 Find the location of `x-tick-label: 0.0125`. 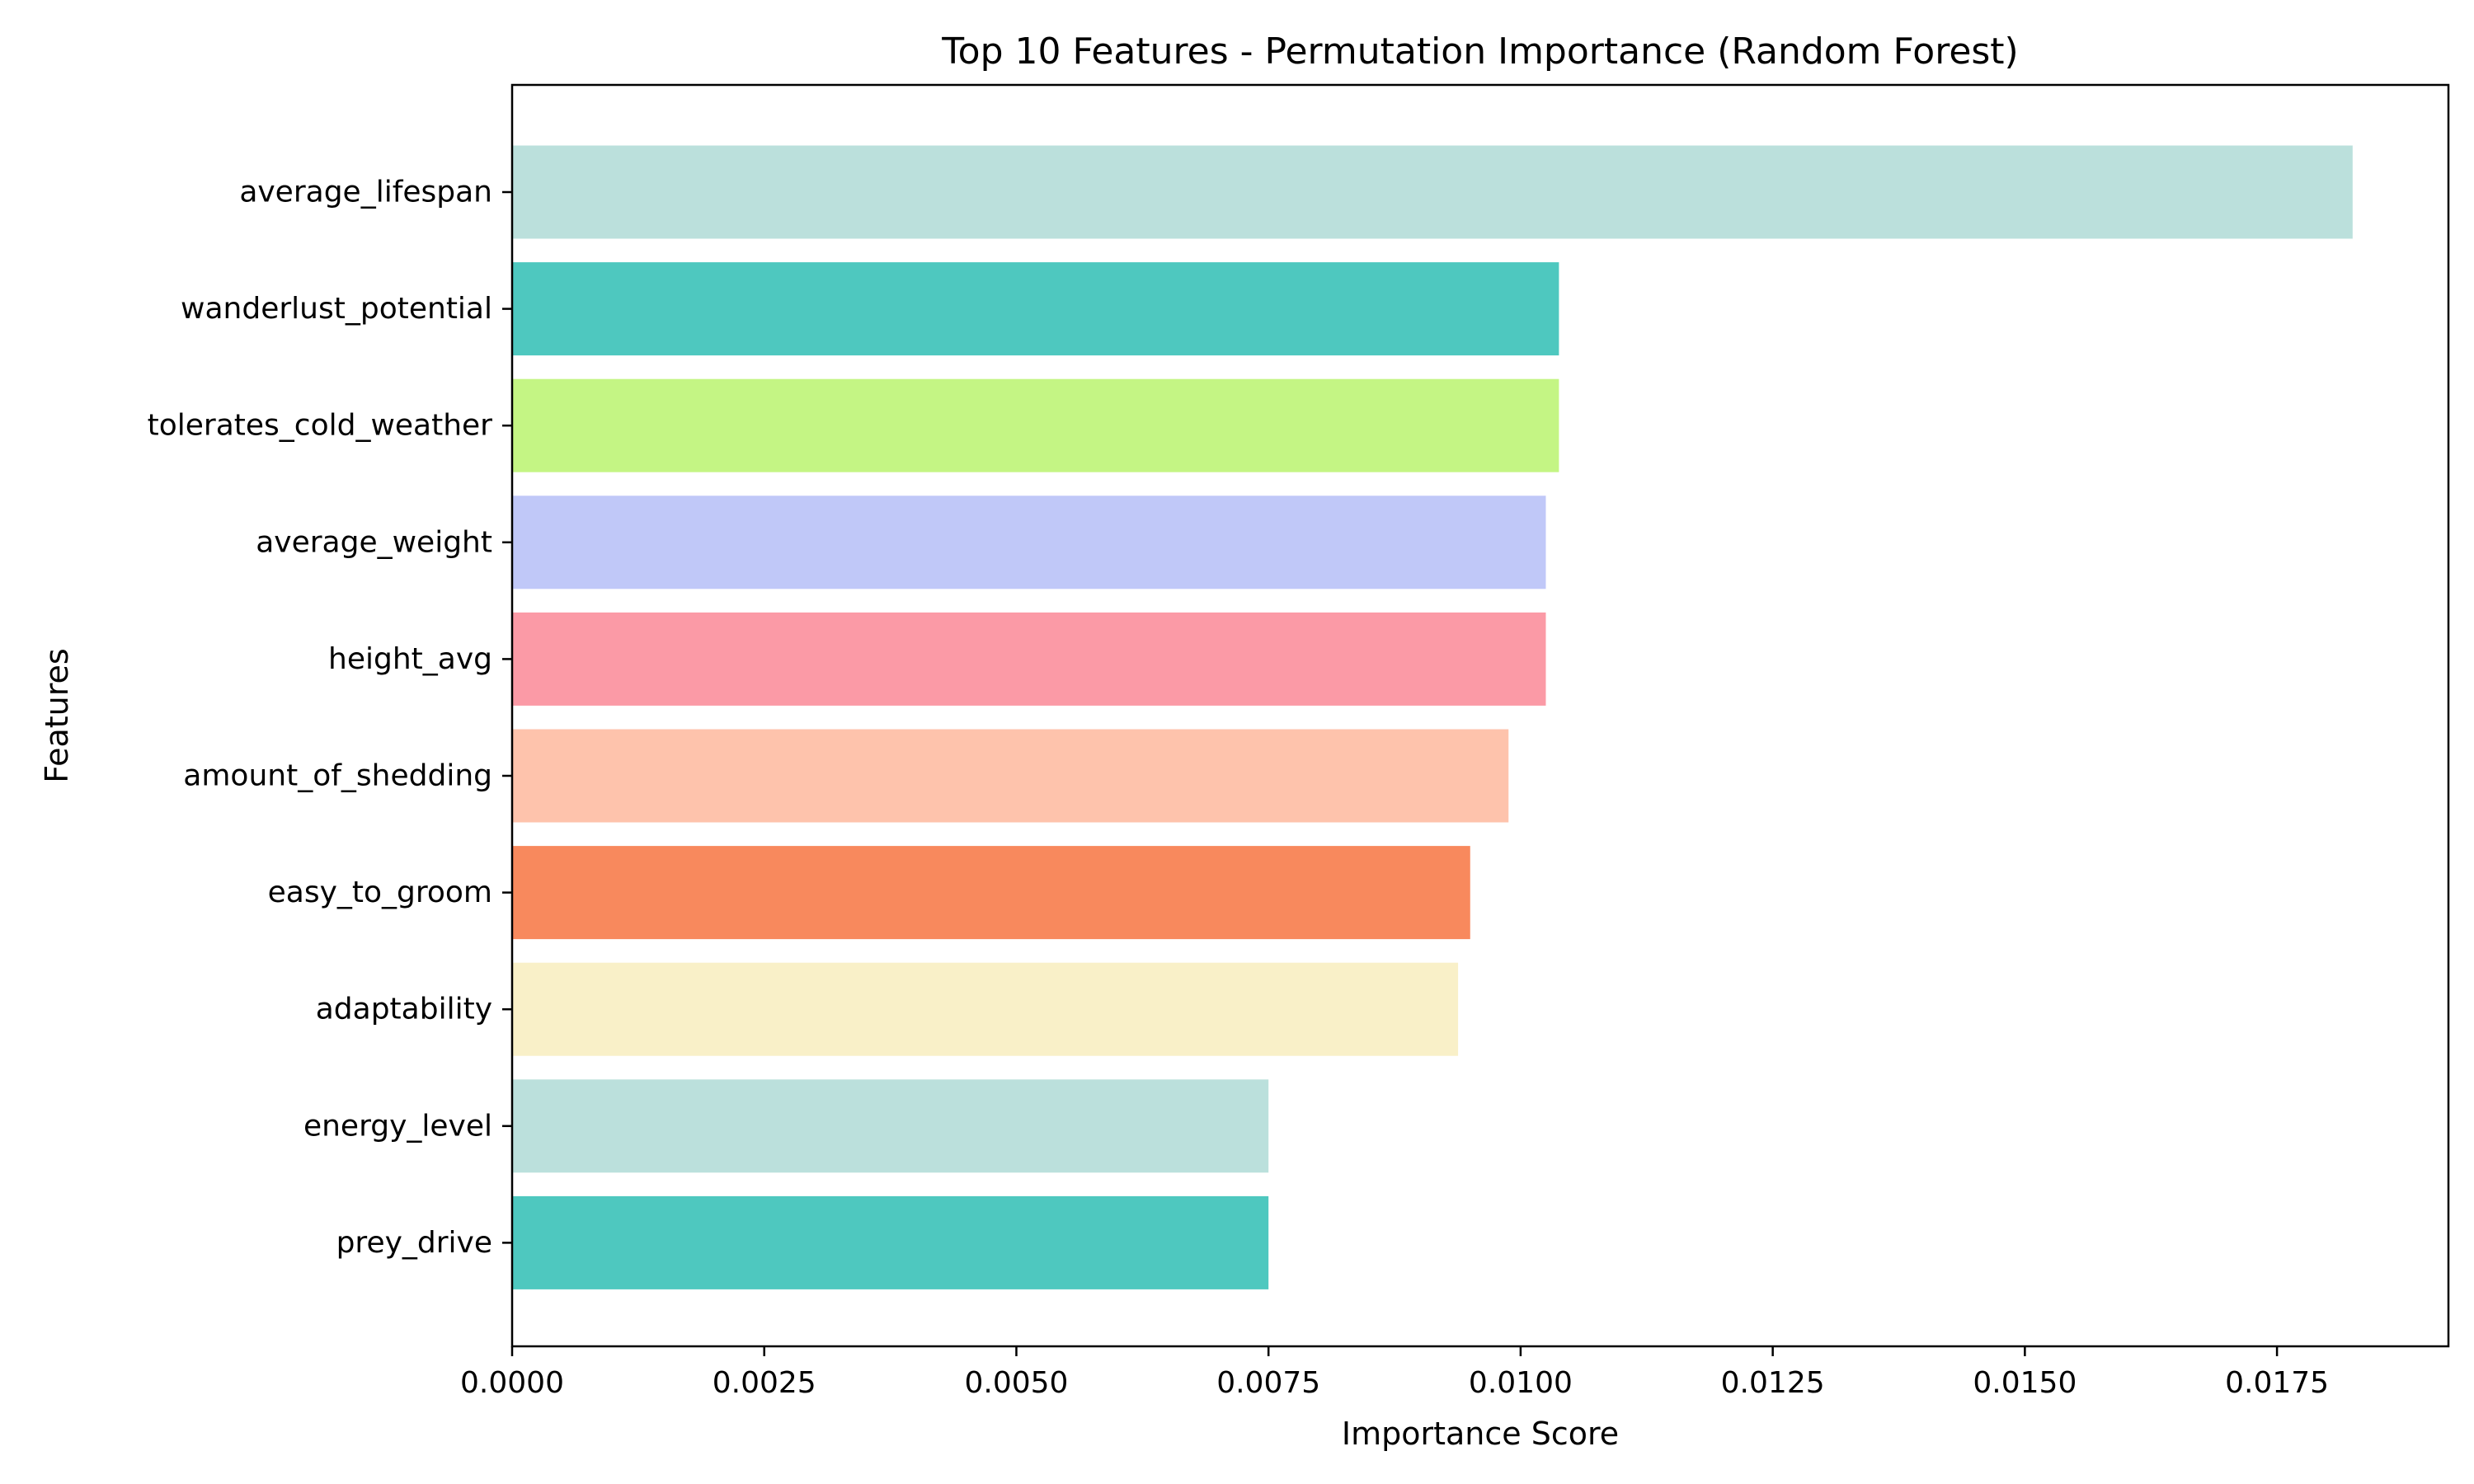

x-tick-label: 0.0125 is located at coordinates (1773, 1383).